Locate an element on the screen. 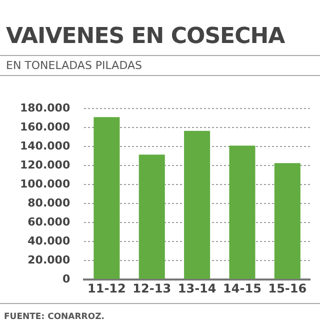  y-tick-label: 160.000 is located at coordinates (45, 127).